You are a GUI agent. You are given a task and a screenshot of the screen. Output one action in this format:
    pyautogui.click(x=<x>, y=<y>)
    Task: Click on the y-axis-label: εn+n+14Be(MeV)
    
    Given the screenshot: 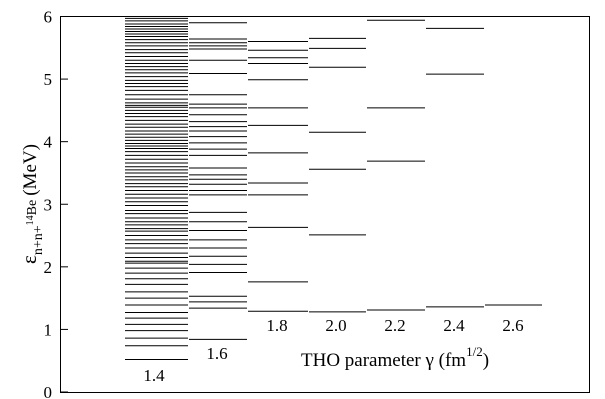 What is the action you would take?
    pyautogui.click(x=31, y=204)
    